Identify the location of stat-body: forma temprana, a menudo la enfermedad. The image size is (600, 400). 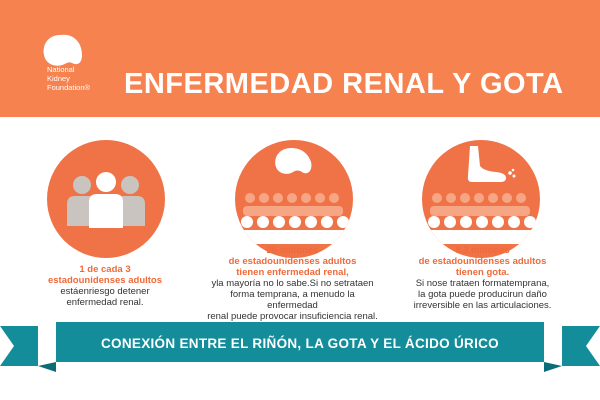
(292, 300).